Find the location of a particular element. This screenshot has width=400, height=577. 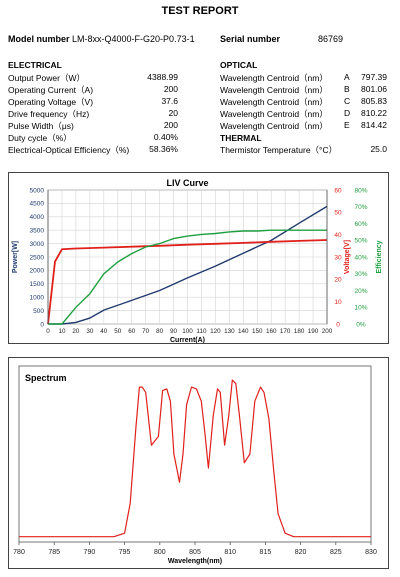

liv-x-tick-label: 30 is located at coordinates (90, 331).